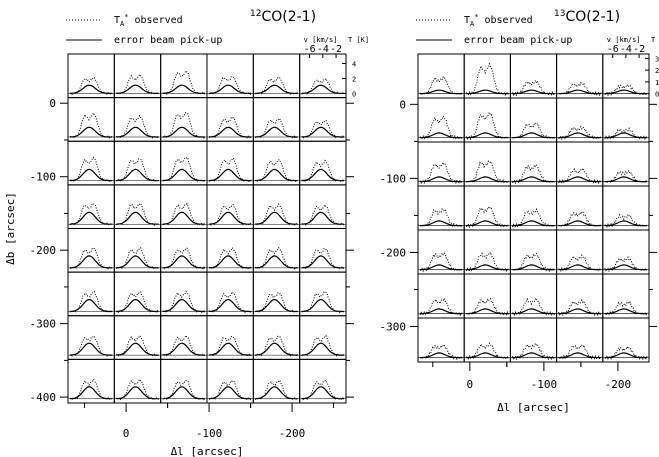 This screenshot has height=457, width=659. Describe the element at coordinates (626, 49) in the screenshot. I see `inset-x-tick-label: -4` at that location.